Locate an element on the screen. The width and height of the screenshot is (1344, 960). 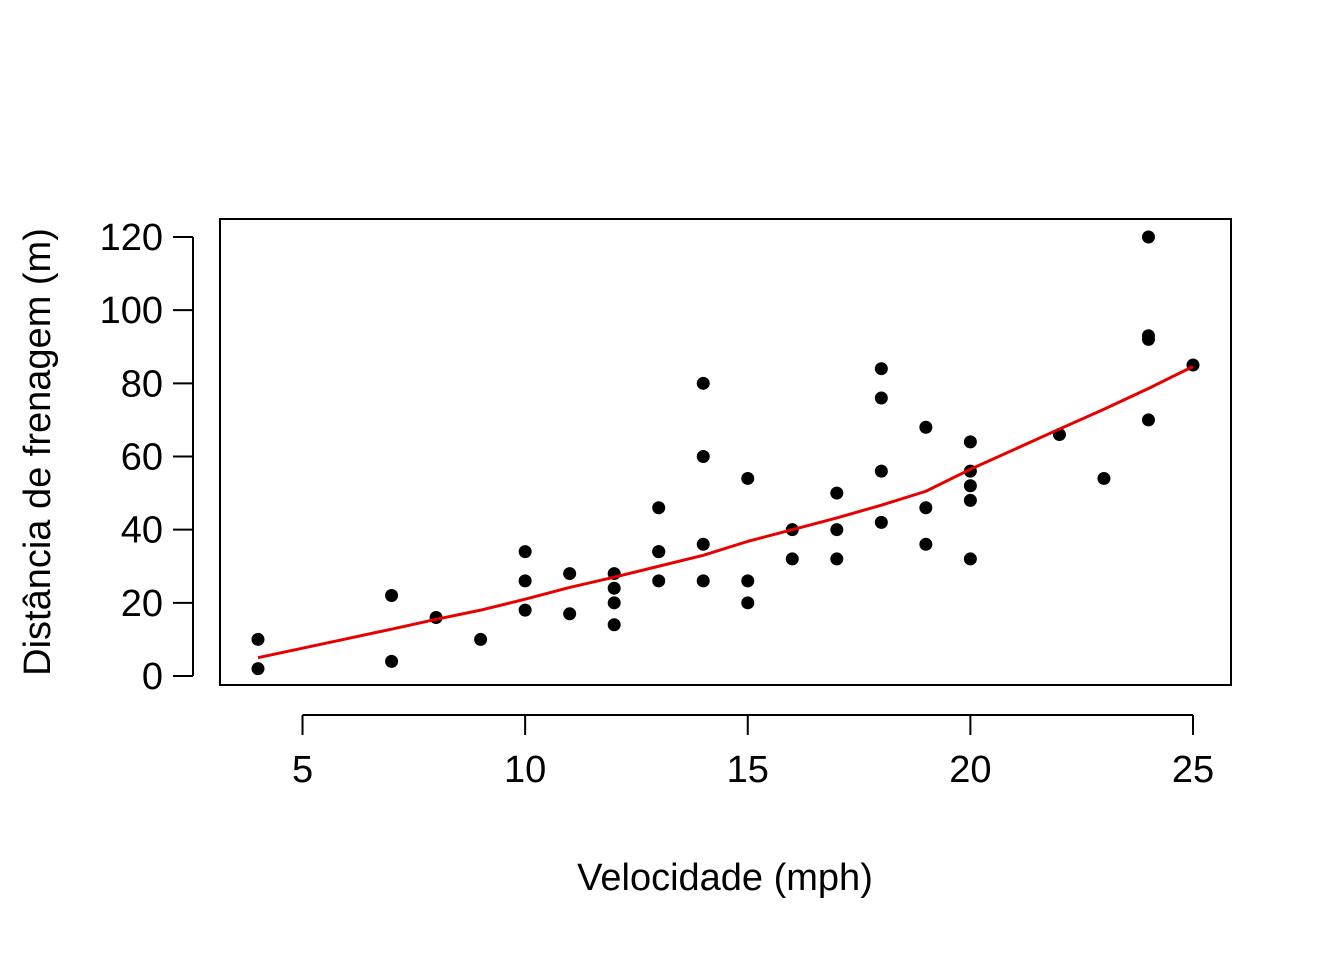
y-tick-label: 80 is located at coordinates (142, 384).